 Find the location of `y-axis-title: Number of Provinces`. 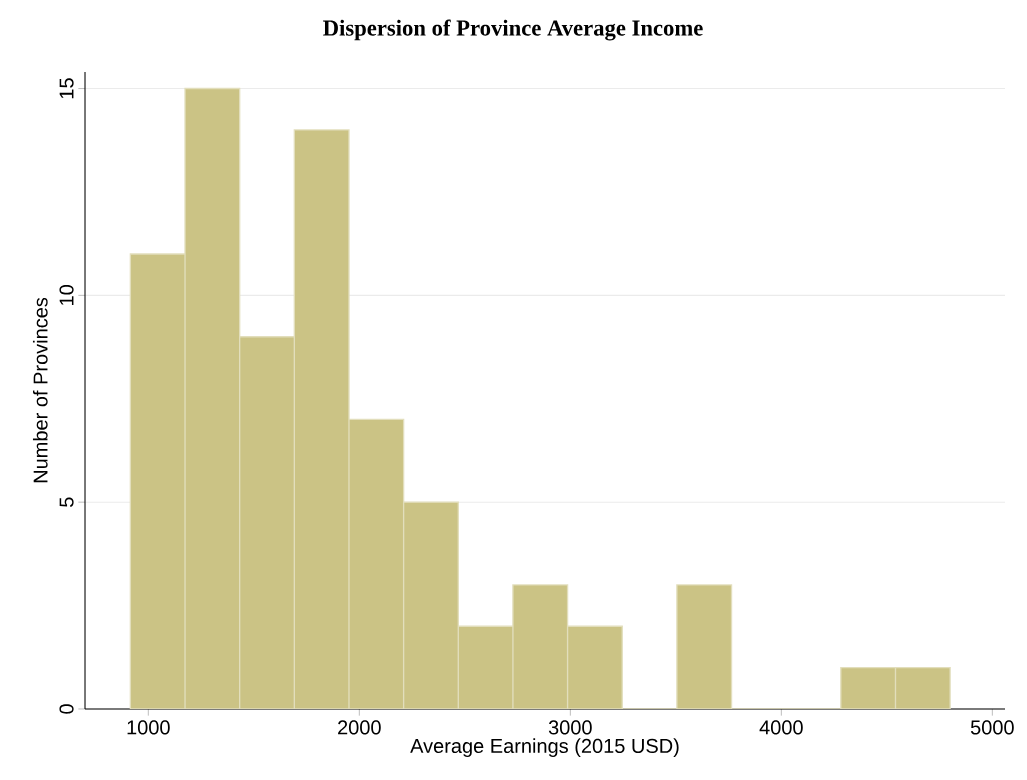

y-axis-title: Number of Provinces is located at coordinates (40, 390).